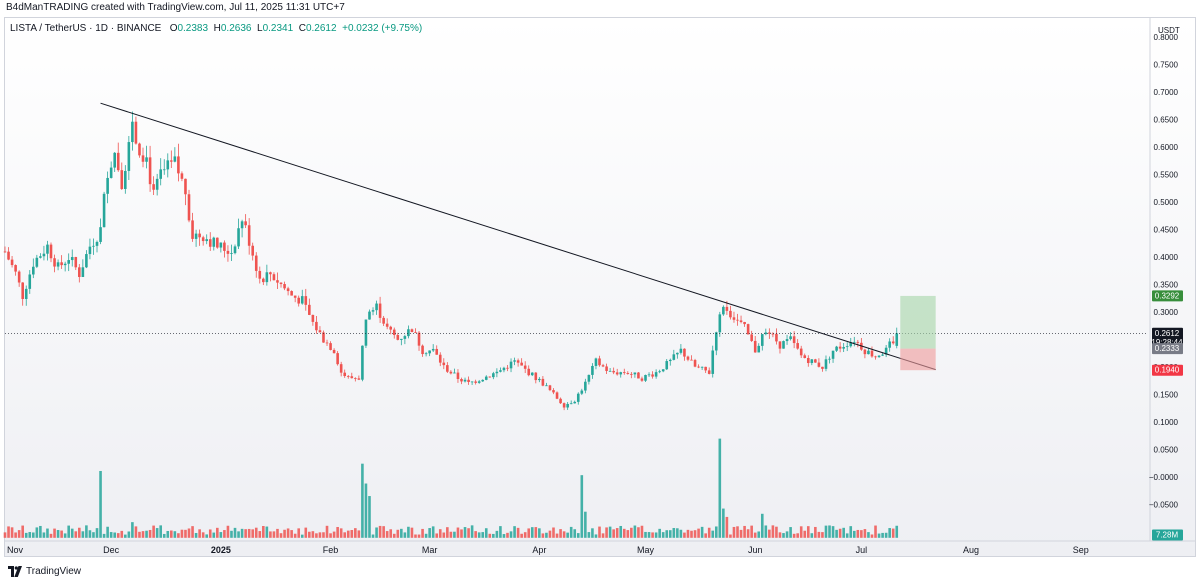 This screenshot has width=1200, height=582. Describe the element at coordinates (54, 571) in the screenshot. I see `tradingview-brand: TradingView` at that location.